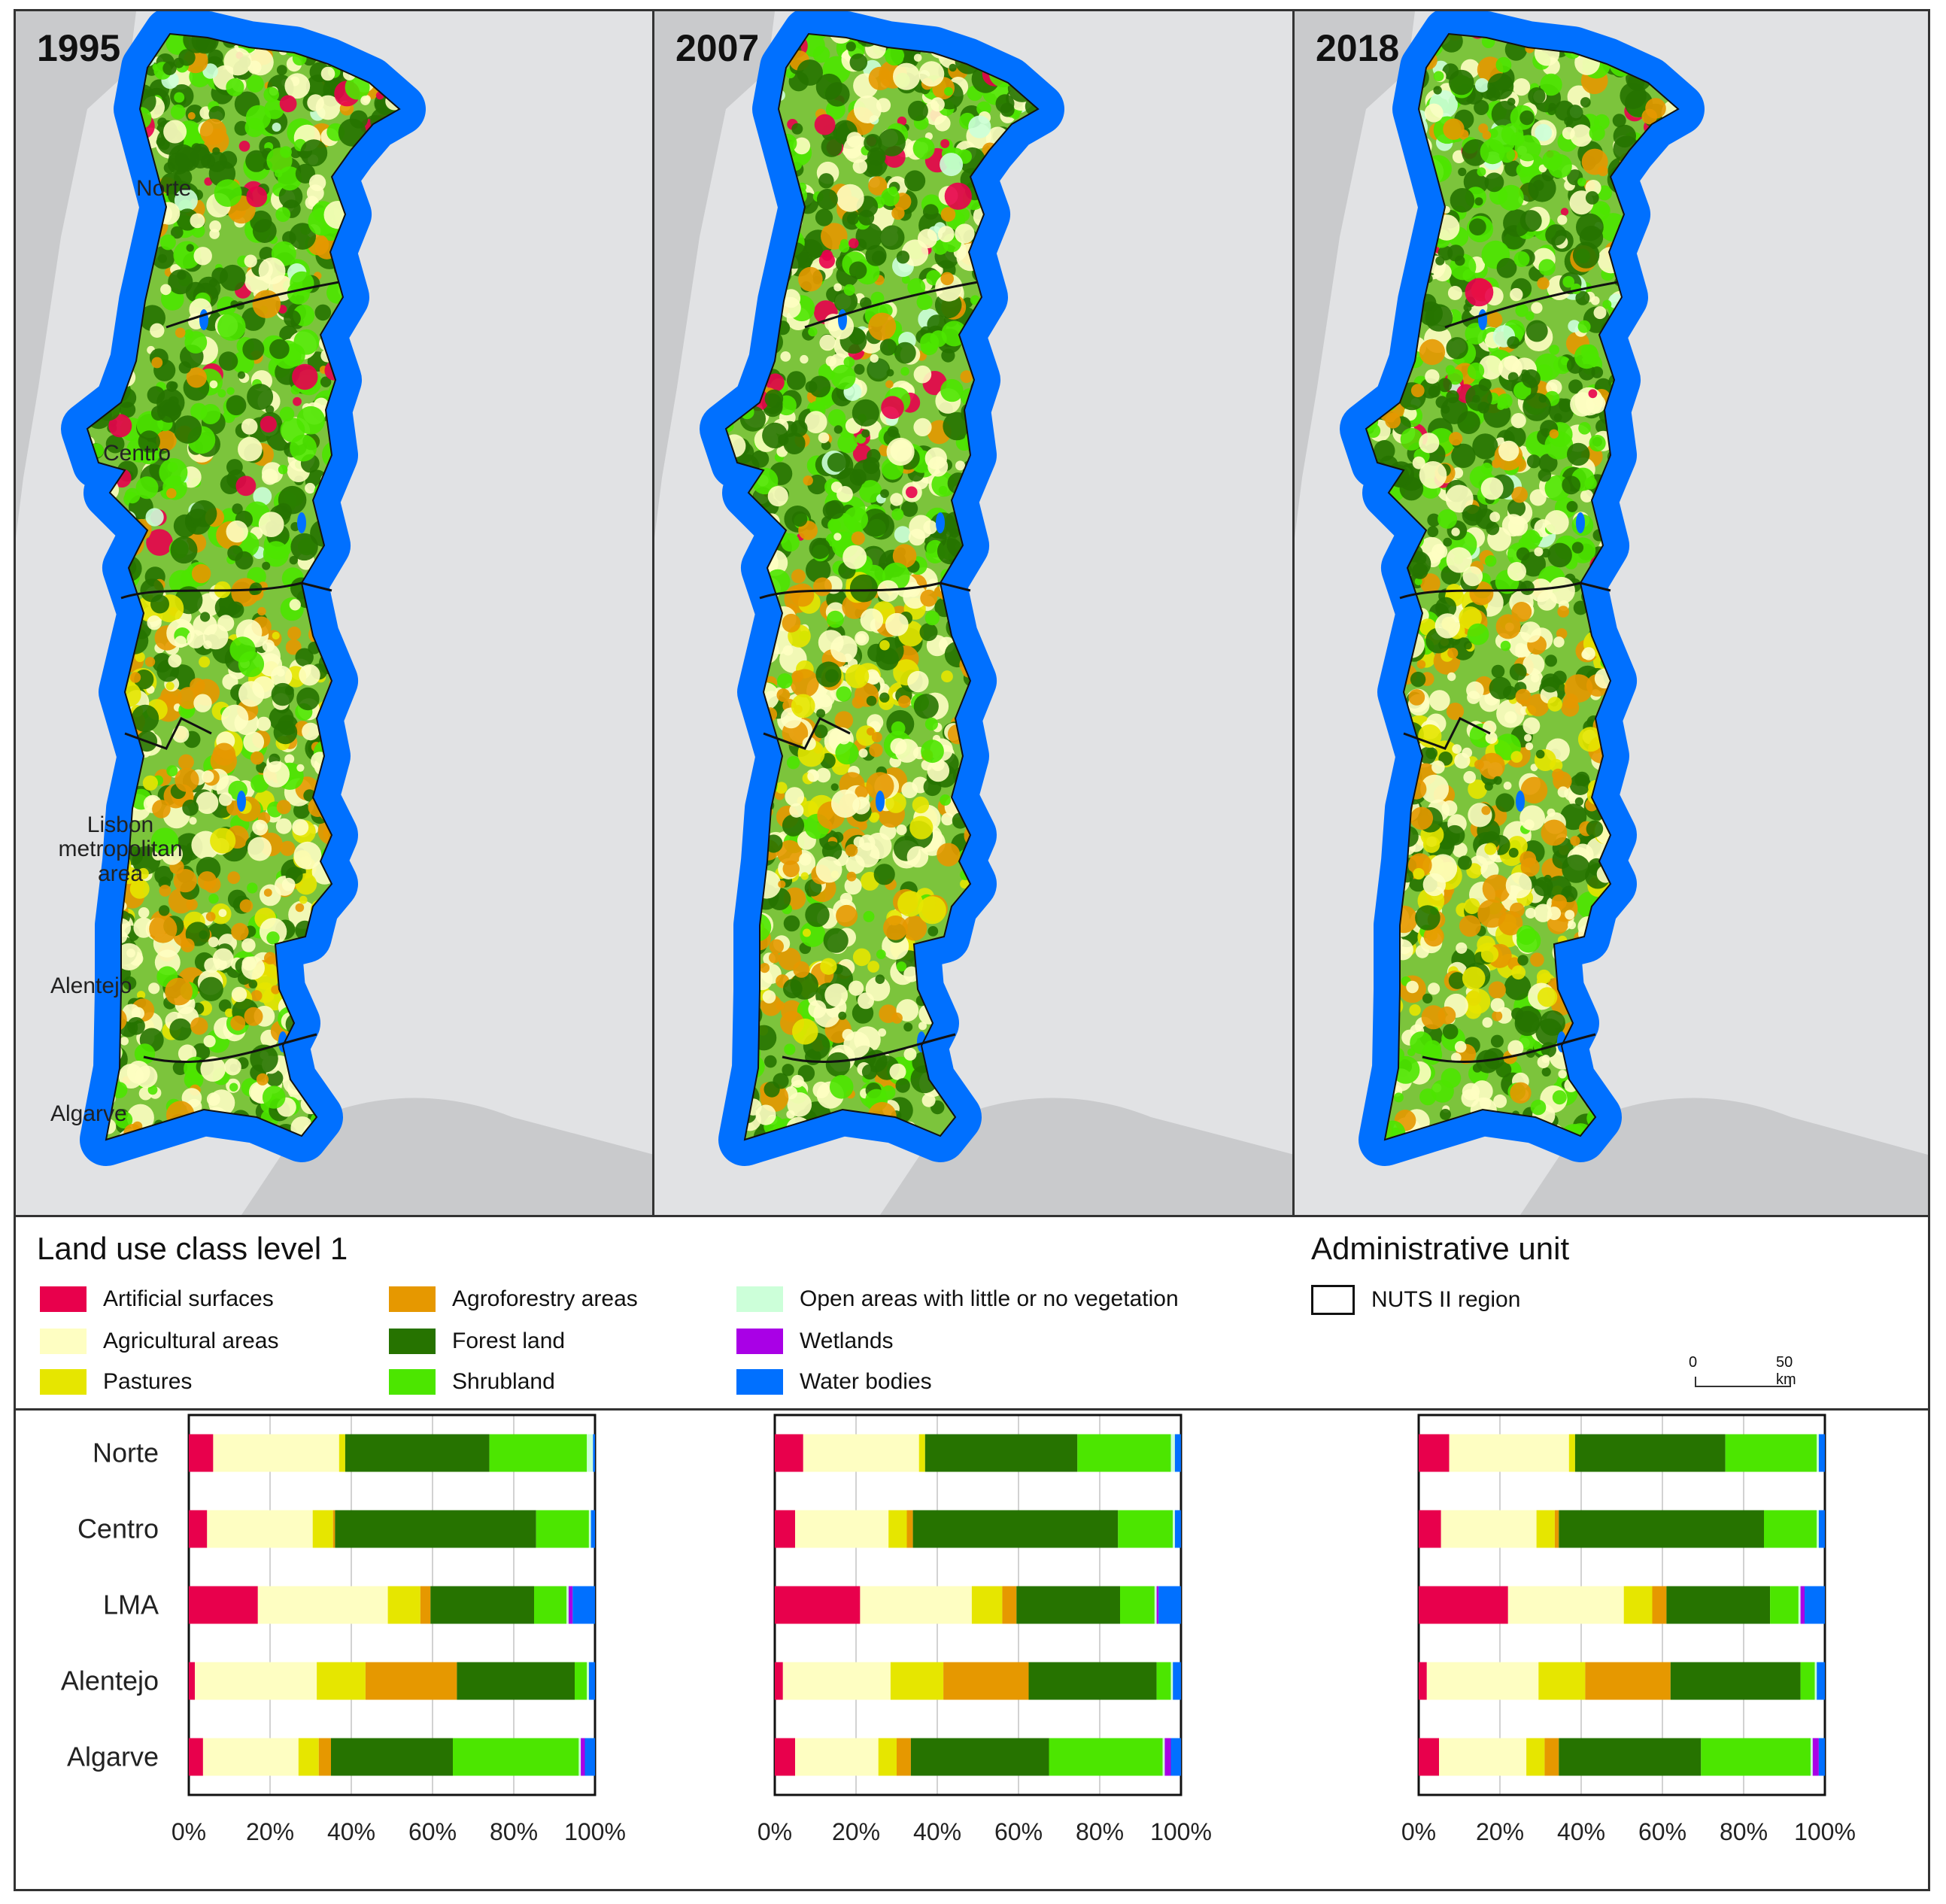 This screenshot has width=1946, height=1904. What do you see at coordinates (869, 1048) in the screenshot?
I see `nuts-border` at bounding box center [869, 1048].